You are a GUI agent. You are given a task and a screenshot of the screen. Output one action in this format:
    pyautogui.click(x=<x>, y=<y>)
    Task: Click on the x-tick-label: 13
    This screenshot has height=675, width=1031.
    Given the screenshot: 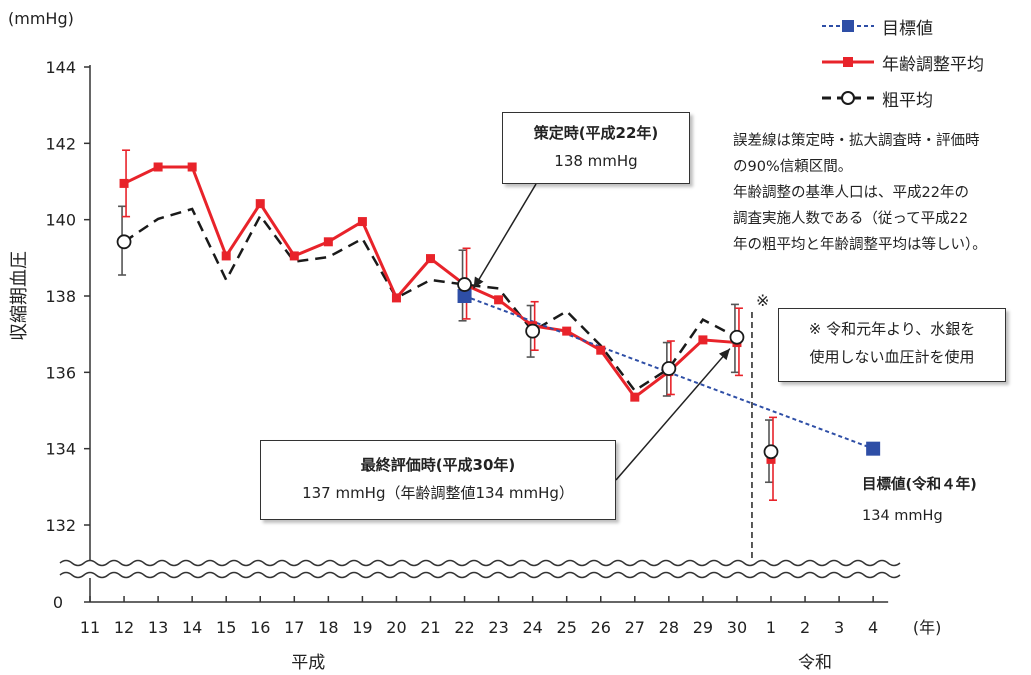 What is the action you would take?
    pyautogui.click(x=158, y=627)
    